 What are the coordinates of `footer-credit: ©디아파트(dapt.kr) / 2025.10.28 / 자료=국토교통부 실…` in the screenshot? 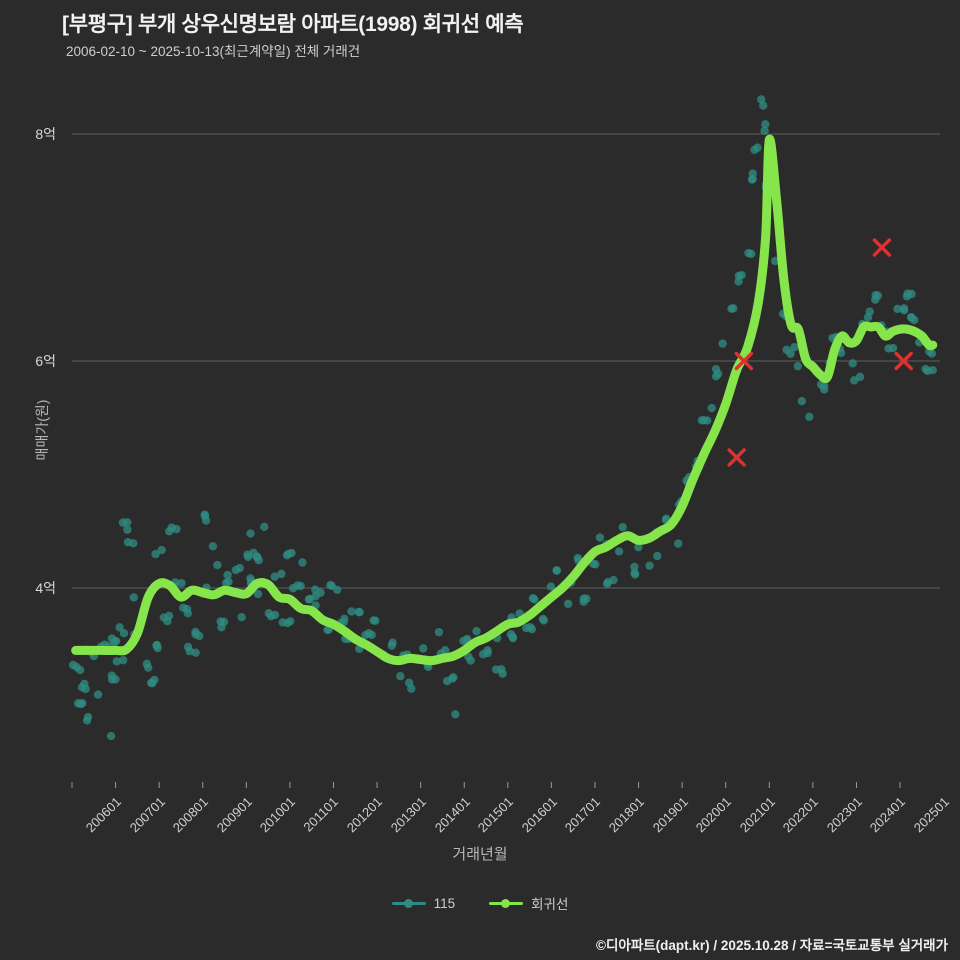 It's located at (772, 945).